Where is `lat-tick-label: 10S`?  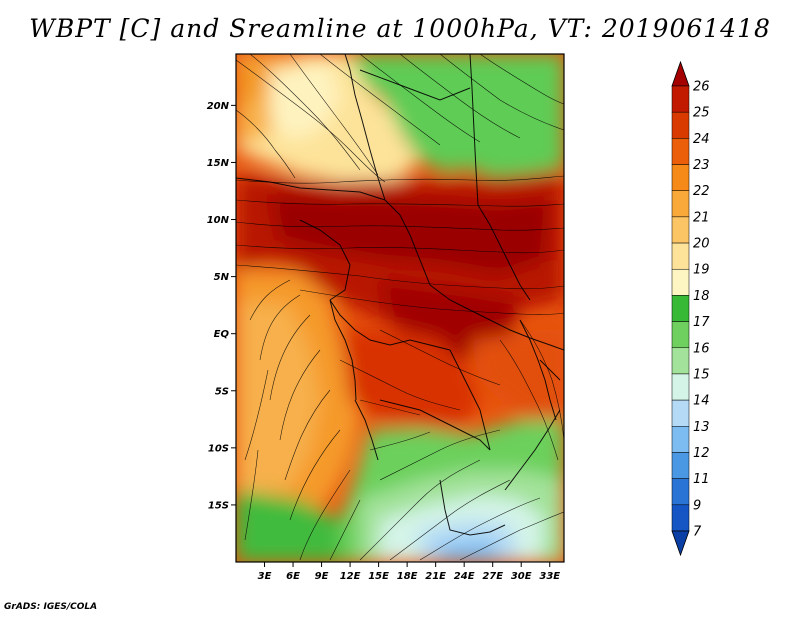 lat-tick-label: 10S is located at coordinates (218, 448).